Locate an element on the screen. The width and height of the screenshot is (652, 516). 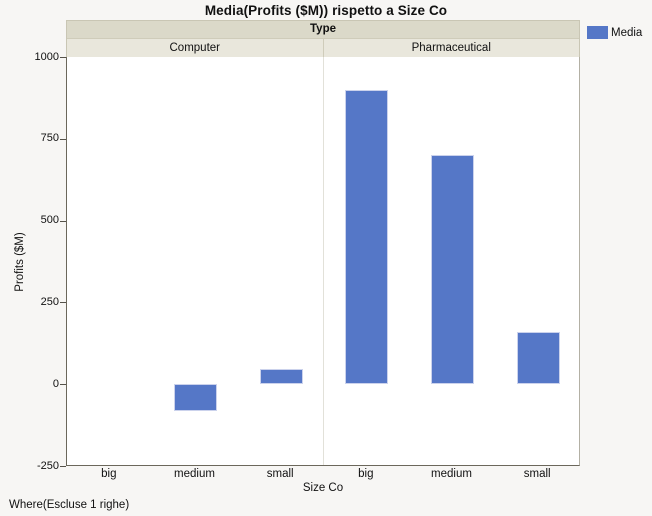
legend: Media is located at coordinates (614, 32).